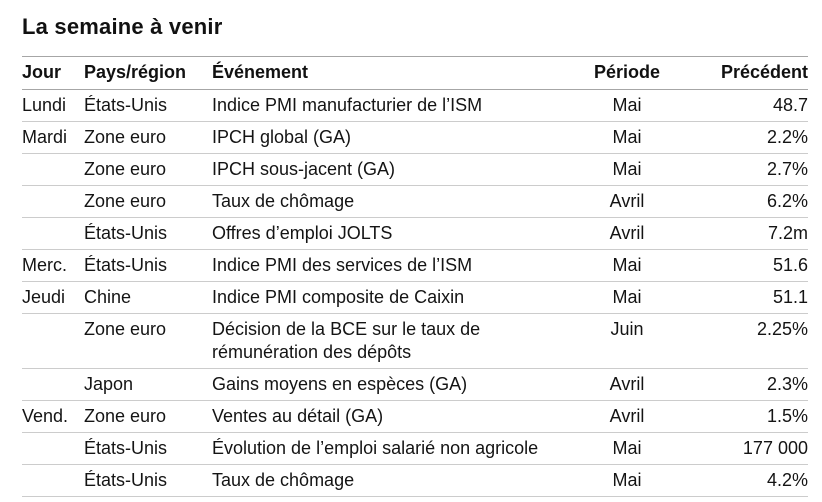  I want to click on cell-day: Merc., so click(53, 266).